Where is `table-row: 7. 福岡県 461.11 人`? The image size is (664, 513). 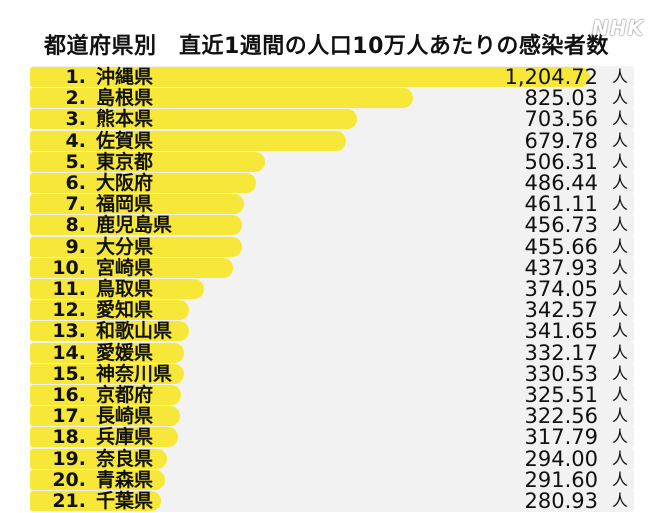 table-row: 7. 福岡県 461.11 人 is located at coordinates (332, 204).